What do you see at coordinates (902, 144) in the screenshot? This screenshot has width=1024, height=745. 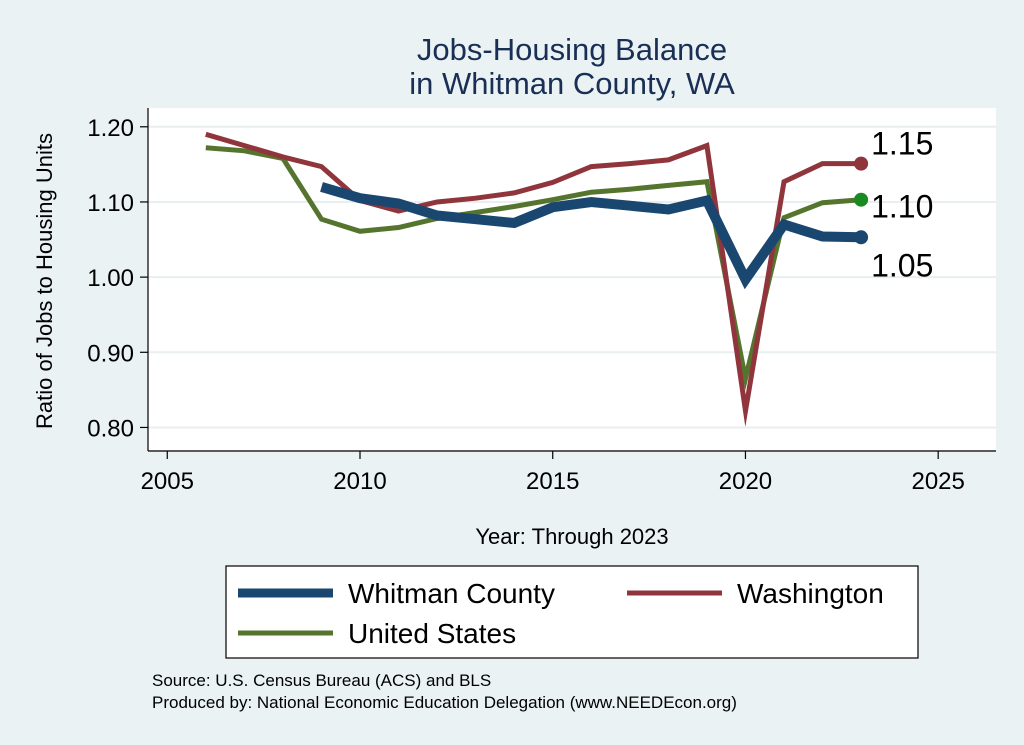 I see `end-label-washington: 1.15` at bounding box center [902, 144].